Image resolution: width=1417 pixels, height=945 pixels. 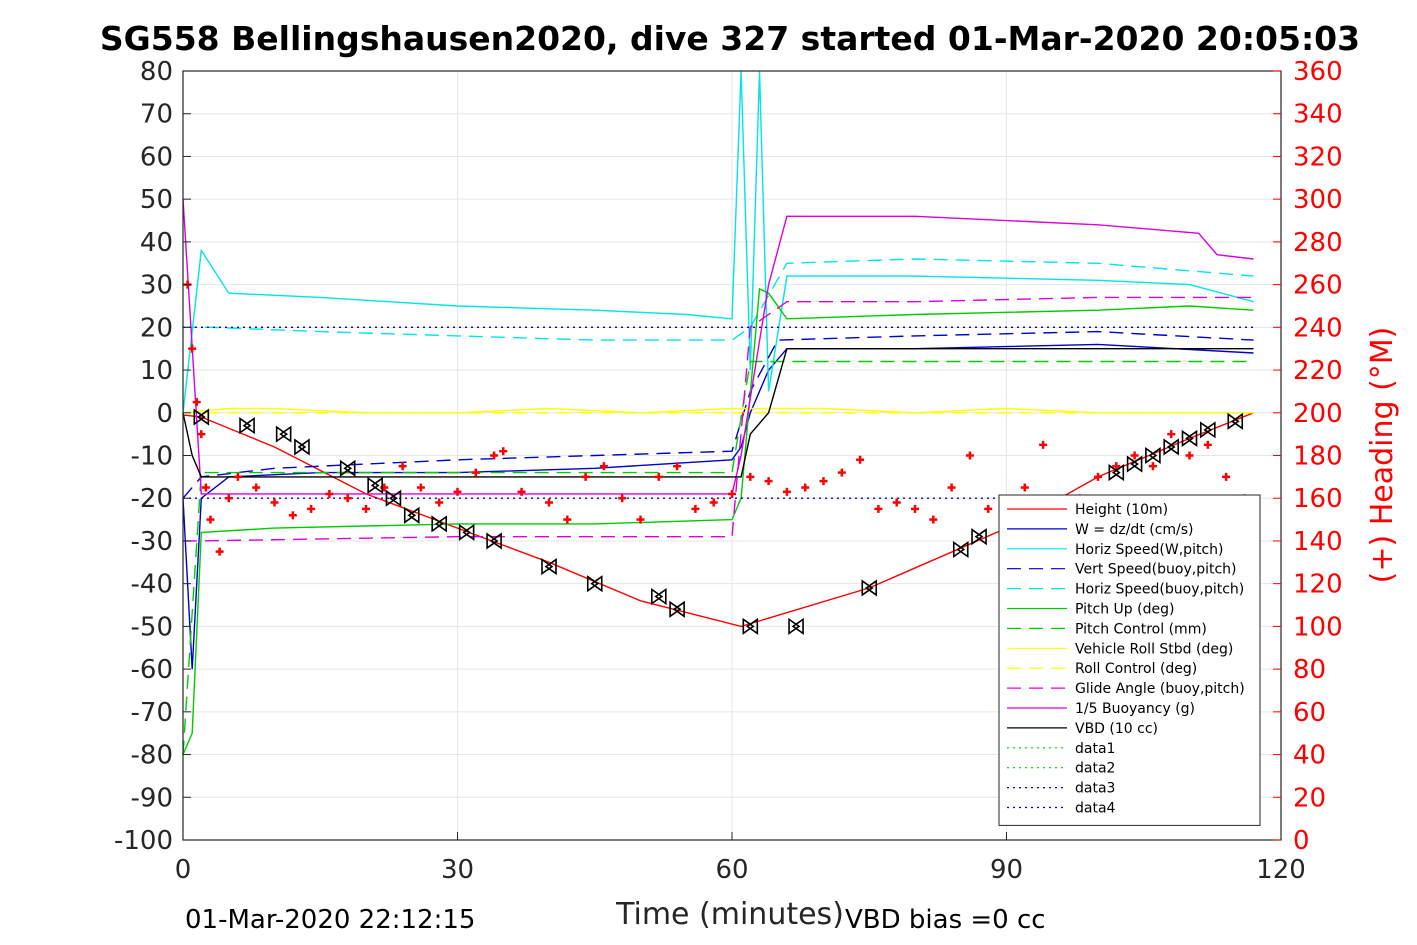 I want to click on legend-label: Roll Control (deg), so click(x=1136, y=669).